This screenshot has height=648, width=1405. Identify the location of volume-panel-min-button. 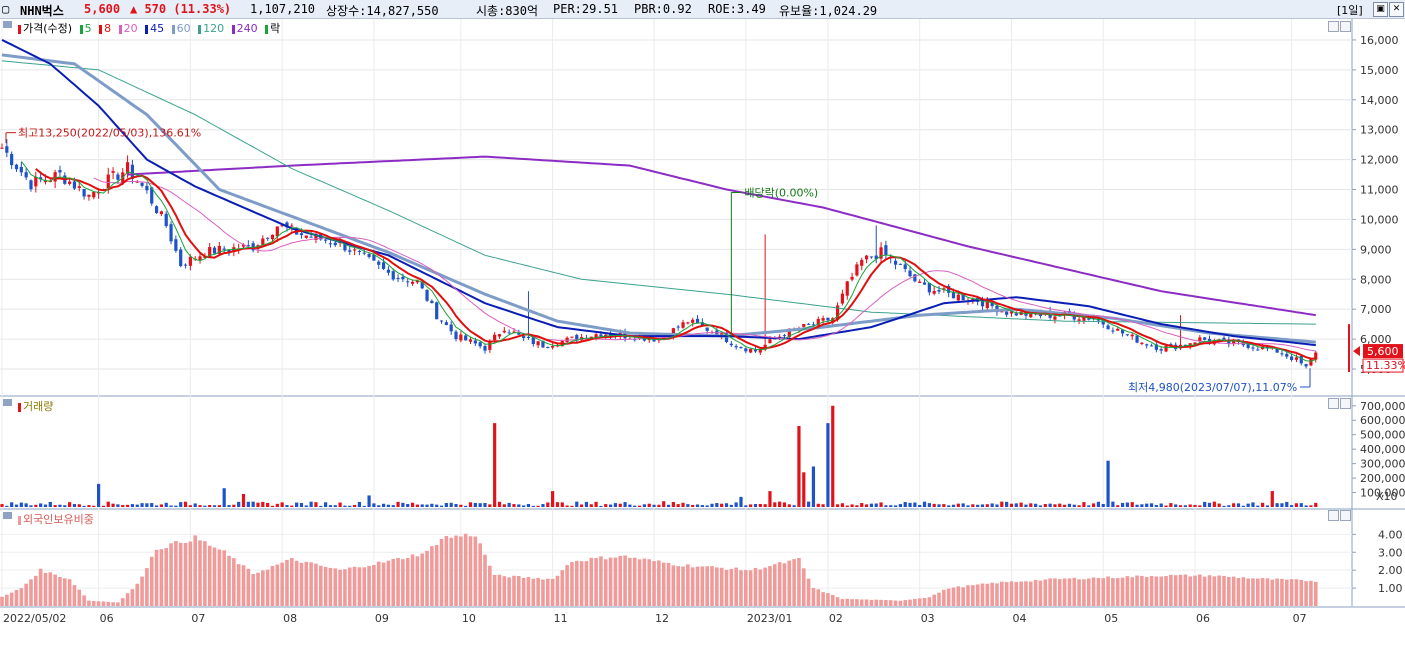
(1333, 403).